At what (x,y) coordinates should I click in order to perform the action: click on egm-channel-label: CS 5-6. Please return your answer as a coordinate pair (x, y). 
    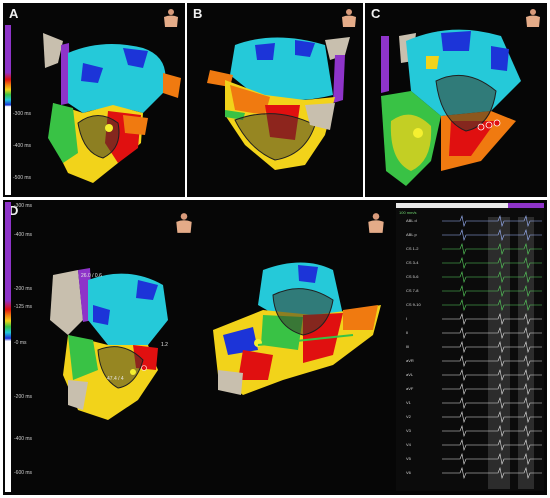
    Looking at the image, I should click on (412, 276).